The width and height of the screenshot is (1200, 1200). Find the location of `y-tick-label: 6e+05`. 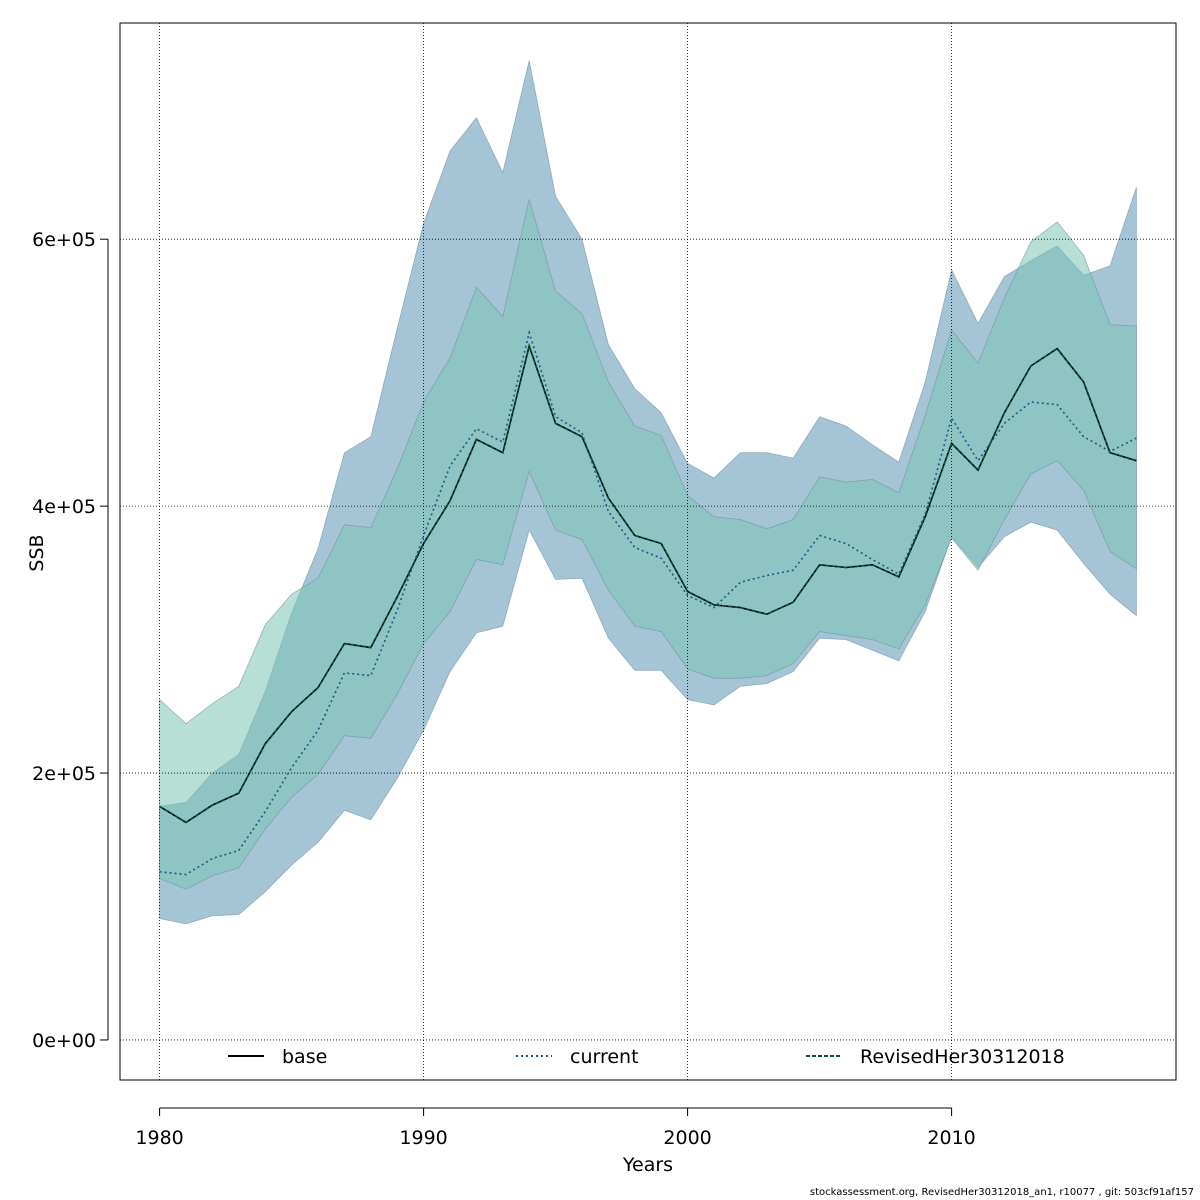

y-tick-label: 6e+05 is located at coordinates (64, 240).